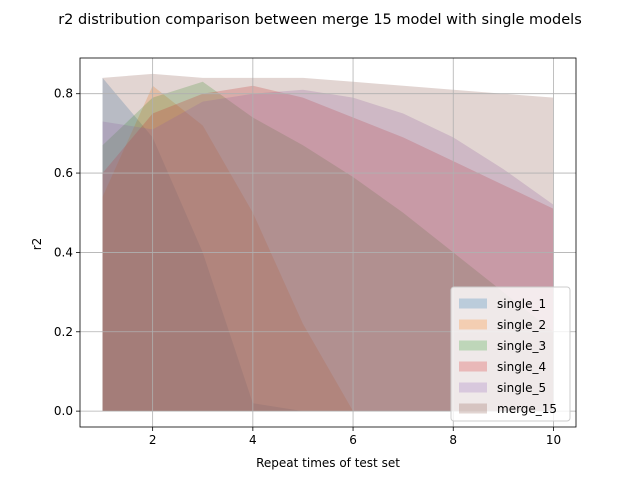 The width and height of the screenshot is (640, 480). What do you see at coordinates (63, 411) in the screenshot?
I see `y-tick-label: 0.0` at bounding box center [63, 411].